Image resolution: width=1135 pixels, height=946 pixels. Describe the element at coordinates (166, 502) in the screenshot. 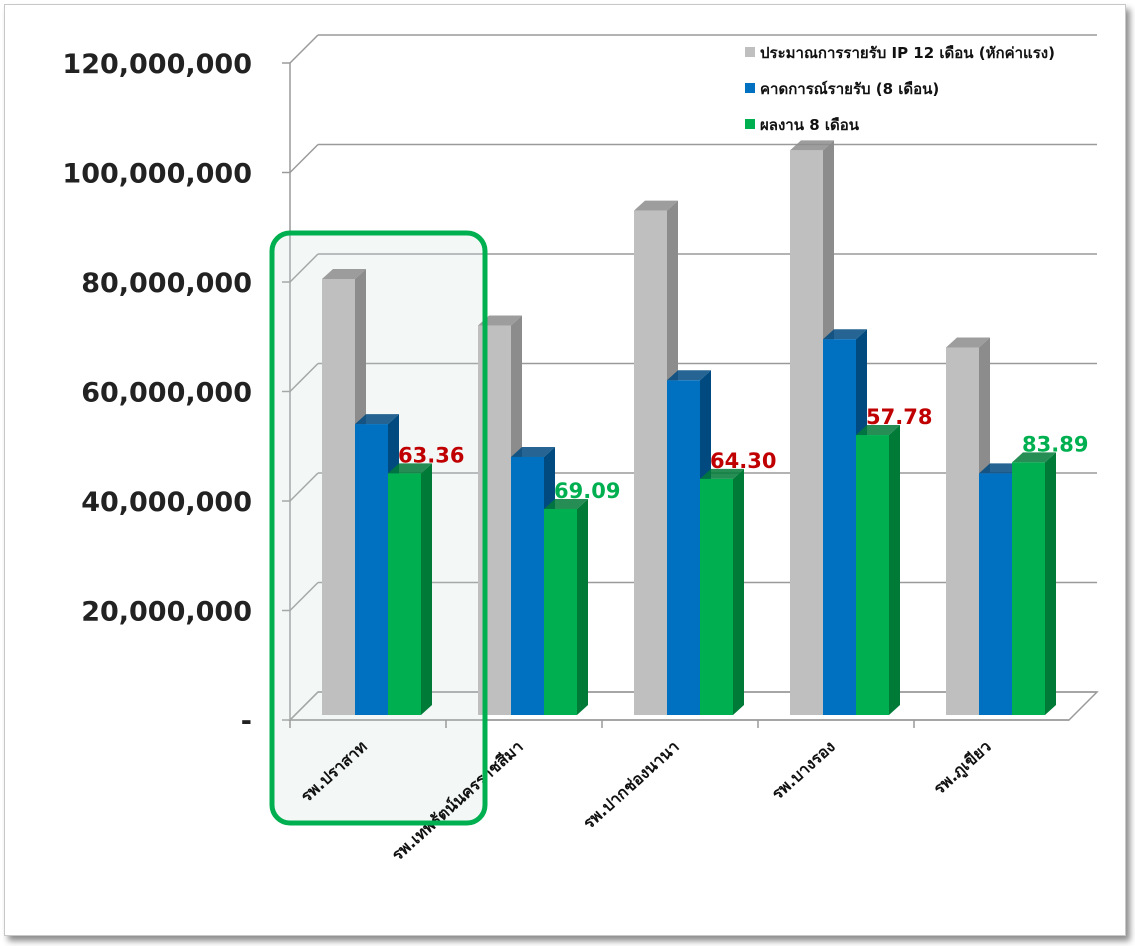

I see `y-tick-label: 40,000,000` at that location.